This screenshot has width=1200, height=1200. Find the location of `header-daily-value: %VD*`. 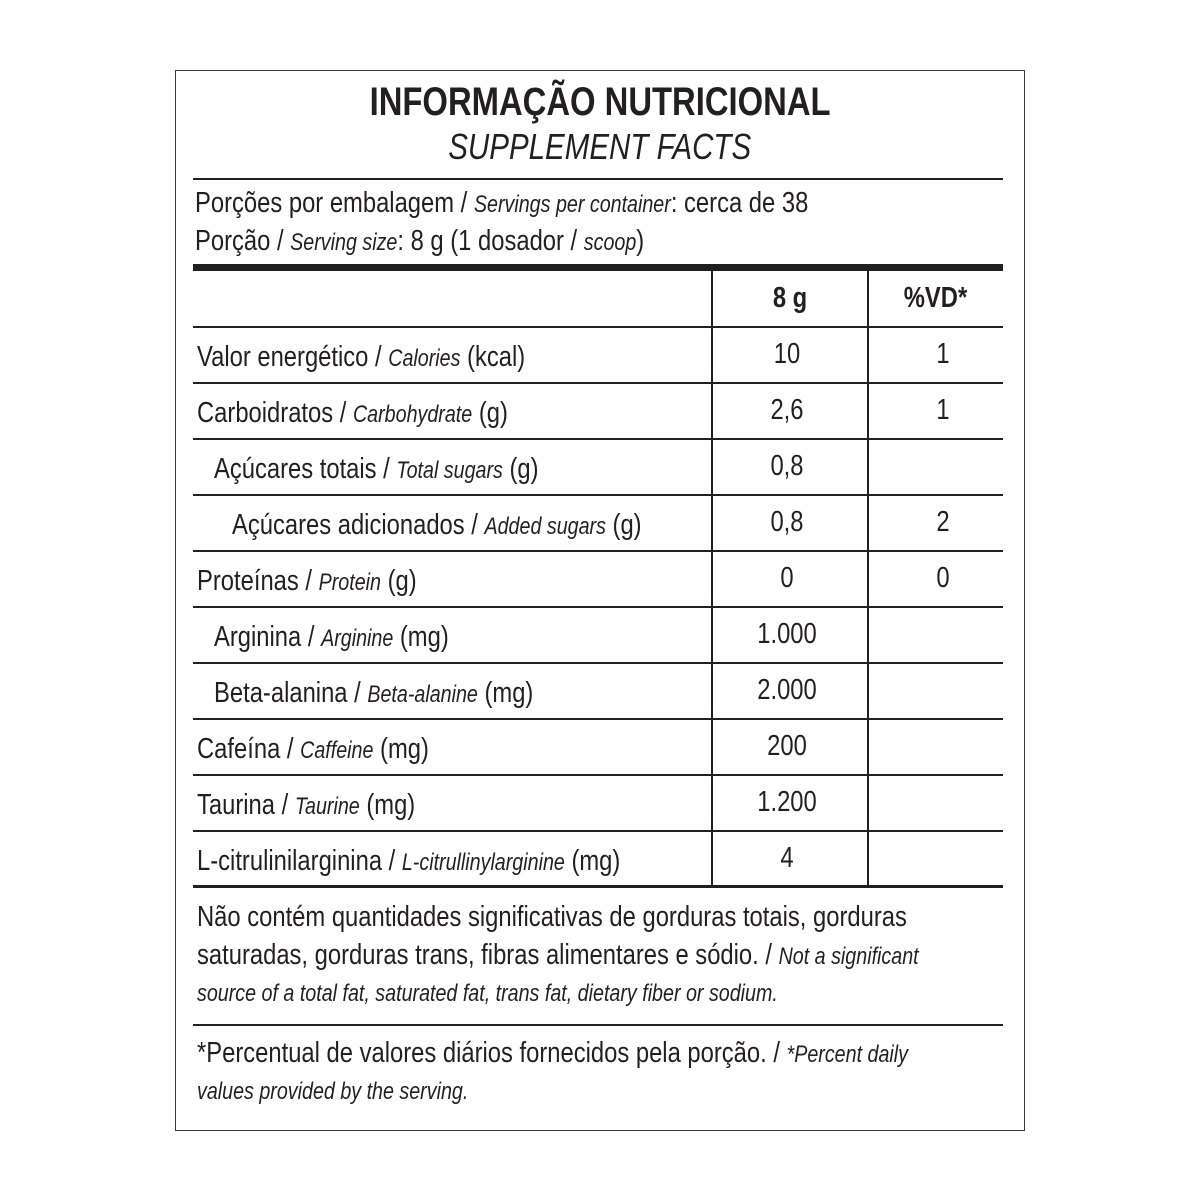

header-daily-value: %VD* is located at coordinates (935, 298).